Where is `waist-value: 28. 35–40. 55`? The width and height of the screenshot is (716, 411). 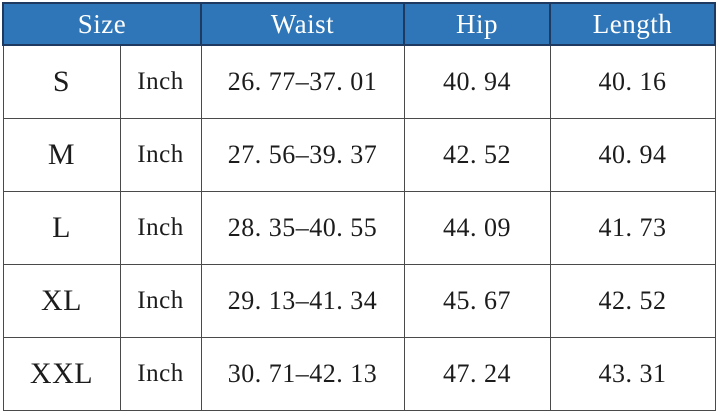
waist-value: 28. 35–40. 55 is located at coordinates (302, 228).